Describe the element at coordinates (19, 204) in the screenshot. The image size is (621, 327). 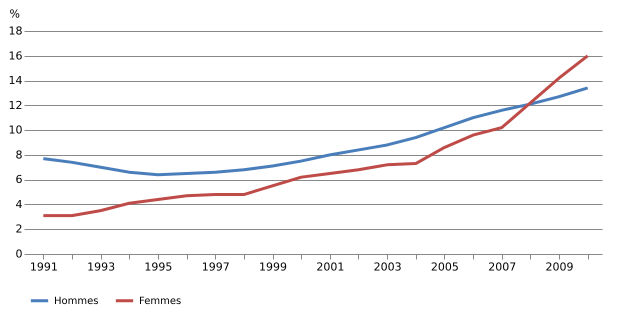
I see `y-tick-label: 4` at that location.